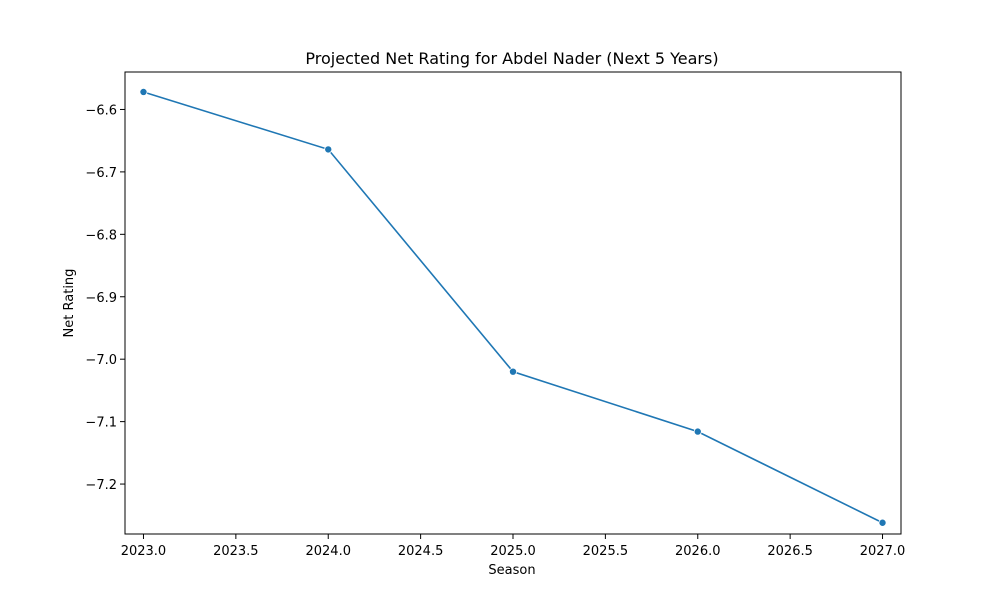 The image size is (1000, 600). What do you see at coordinates (698, 551) in the screenshot?
I see `x-tick-label: 2026.0` at bounding box center [698, 551].